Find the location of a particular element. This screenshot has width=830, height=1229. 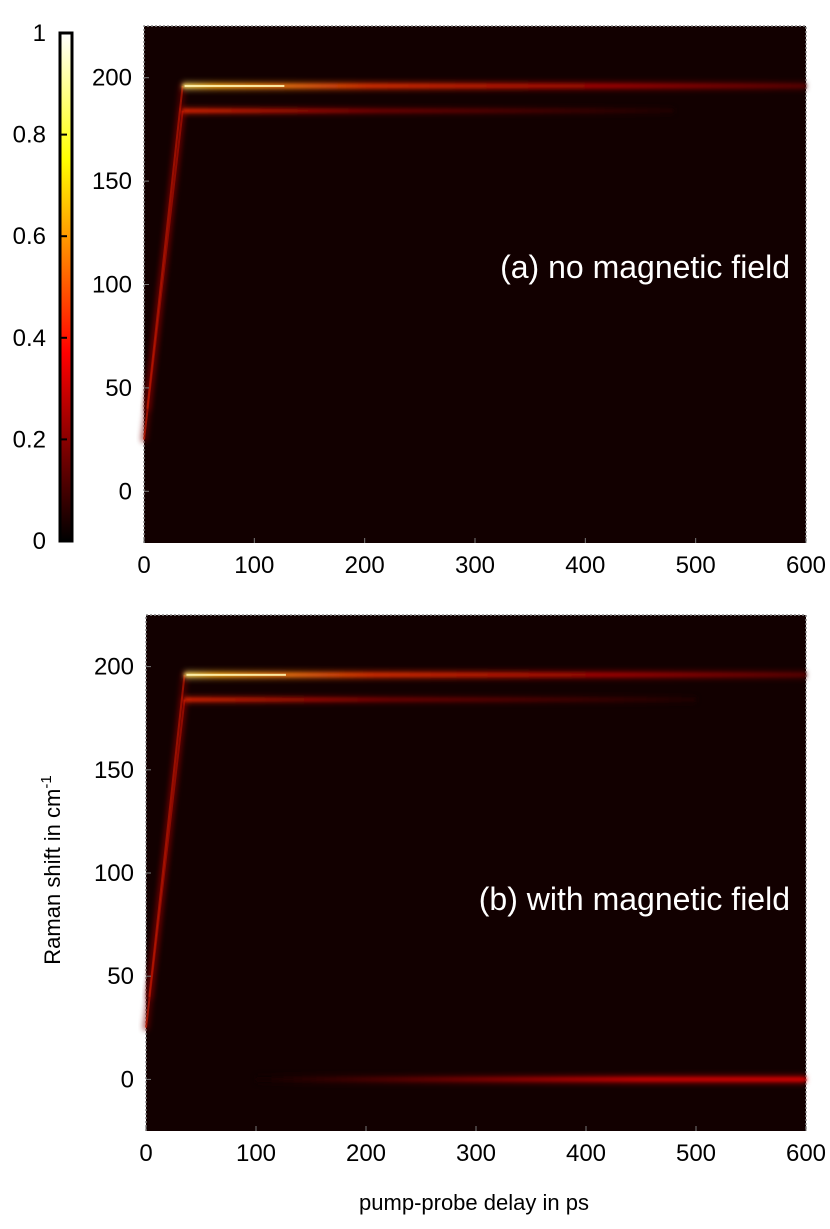

x-axis-title: pump-probe delay in ps is located at coordinates (474, 1202).